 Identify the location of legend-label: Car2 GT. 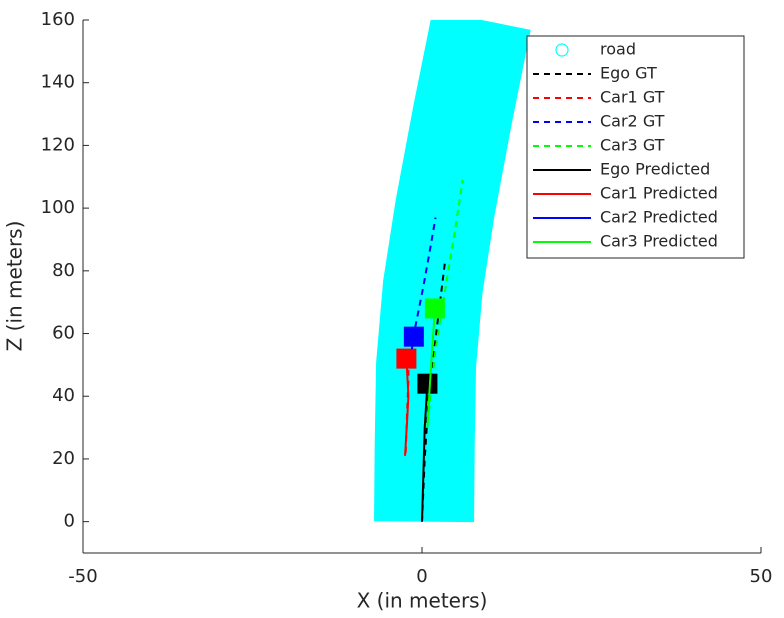
(632, 121).